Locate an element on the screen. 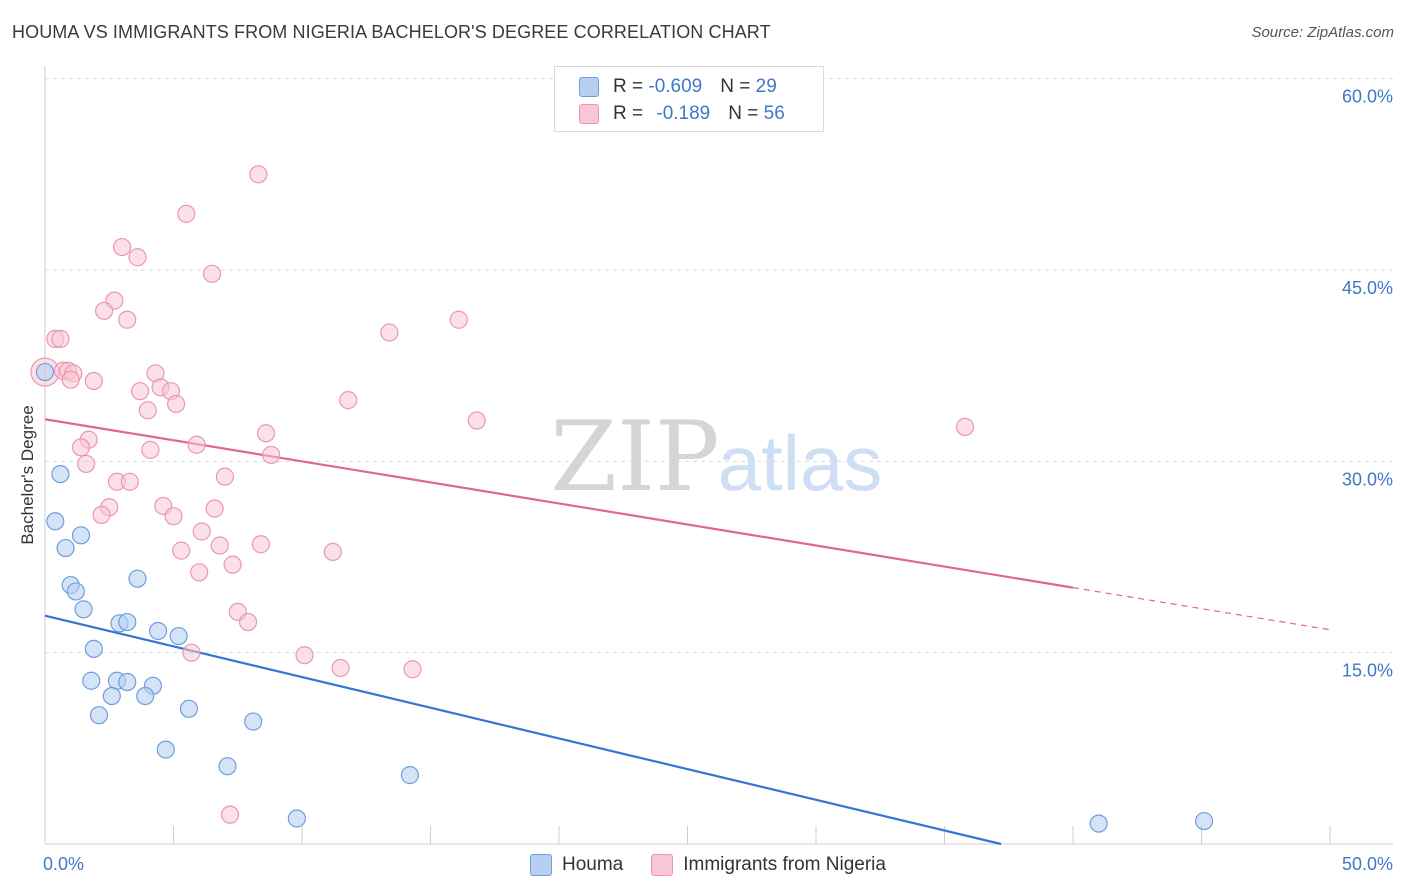 This screenshot has height=892, width=1406. x-tick-label: 0.0% is located at coordinates (63, 864).